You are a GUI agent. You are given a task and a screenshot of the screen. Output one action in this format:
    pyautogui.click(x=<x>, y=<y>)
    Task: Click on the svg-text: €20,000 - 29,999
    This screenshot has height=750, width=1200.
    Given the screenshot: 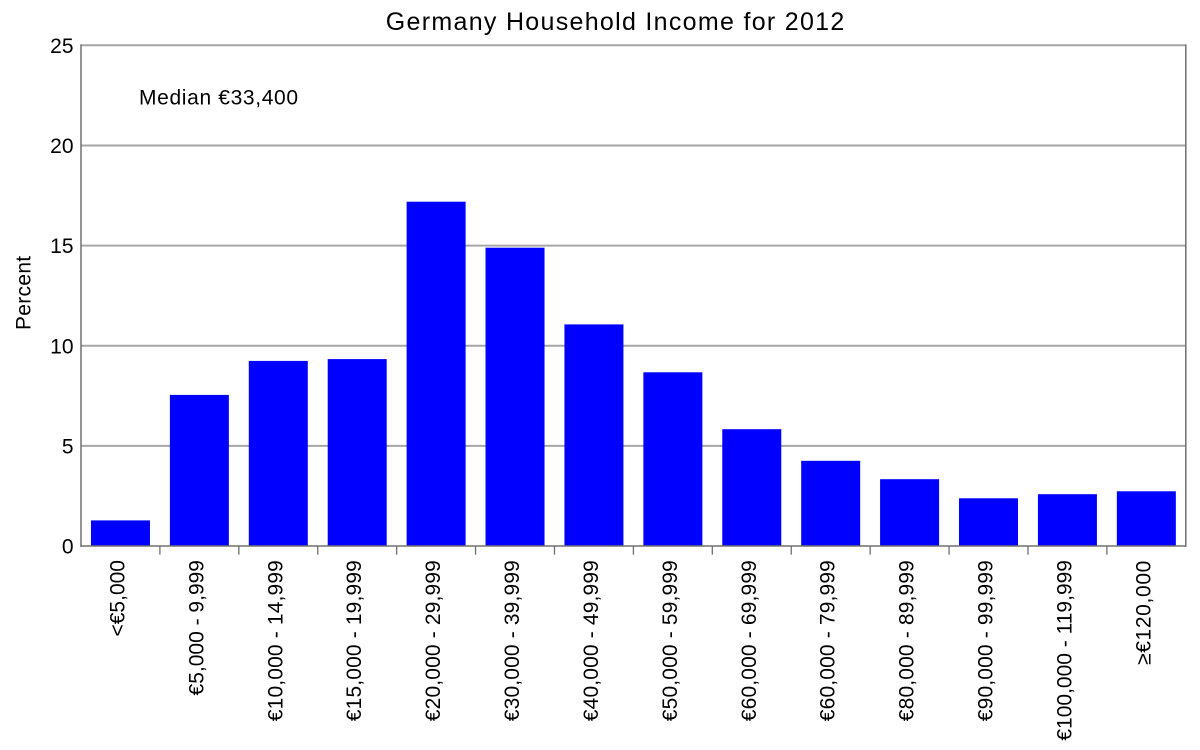 What is the action you would take?
    pyautogui.click(x=433, y=640)
    